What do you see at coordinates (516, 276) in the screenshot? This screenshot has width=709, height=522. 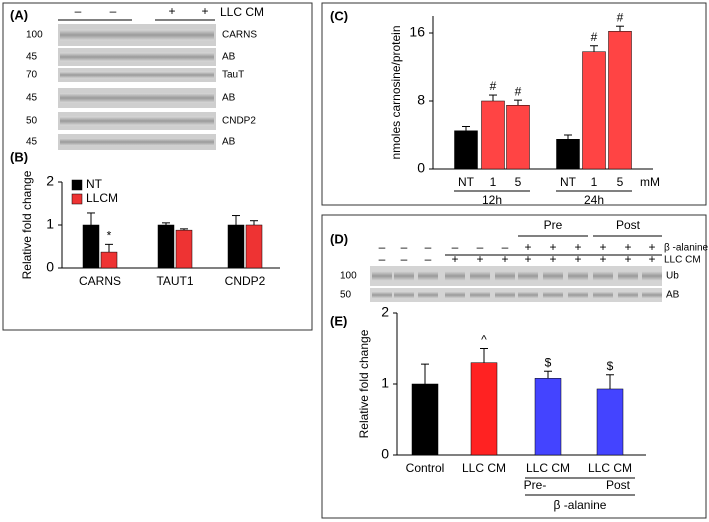 I see `blot-strip` at bounding box center [516, 276].